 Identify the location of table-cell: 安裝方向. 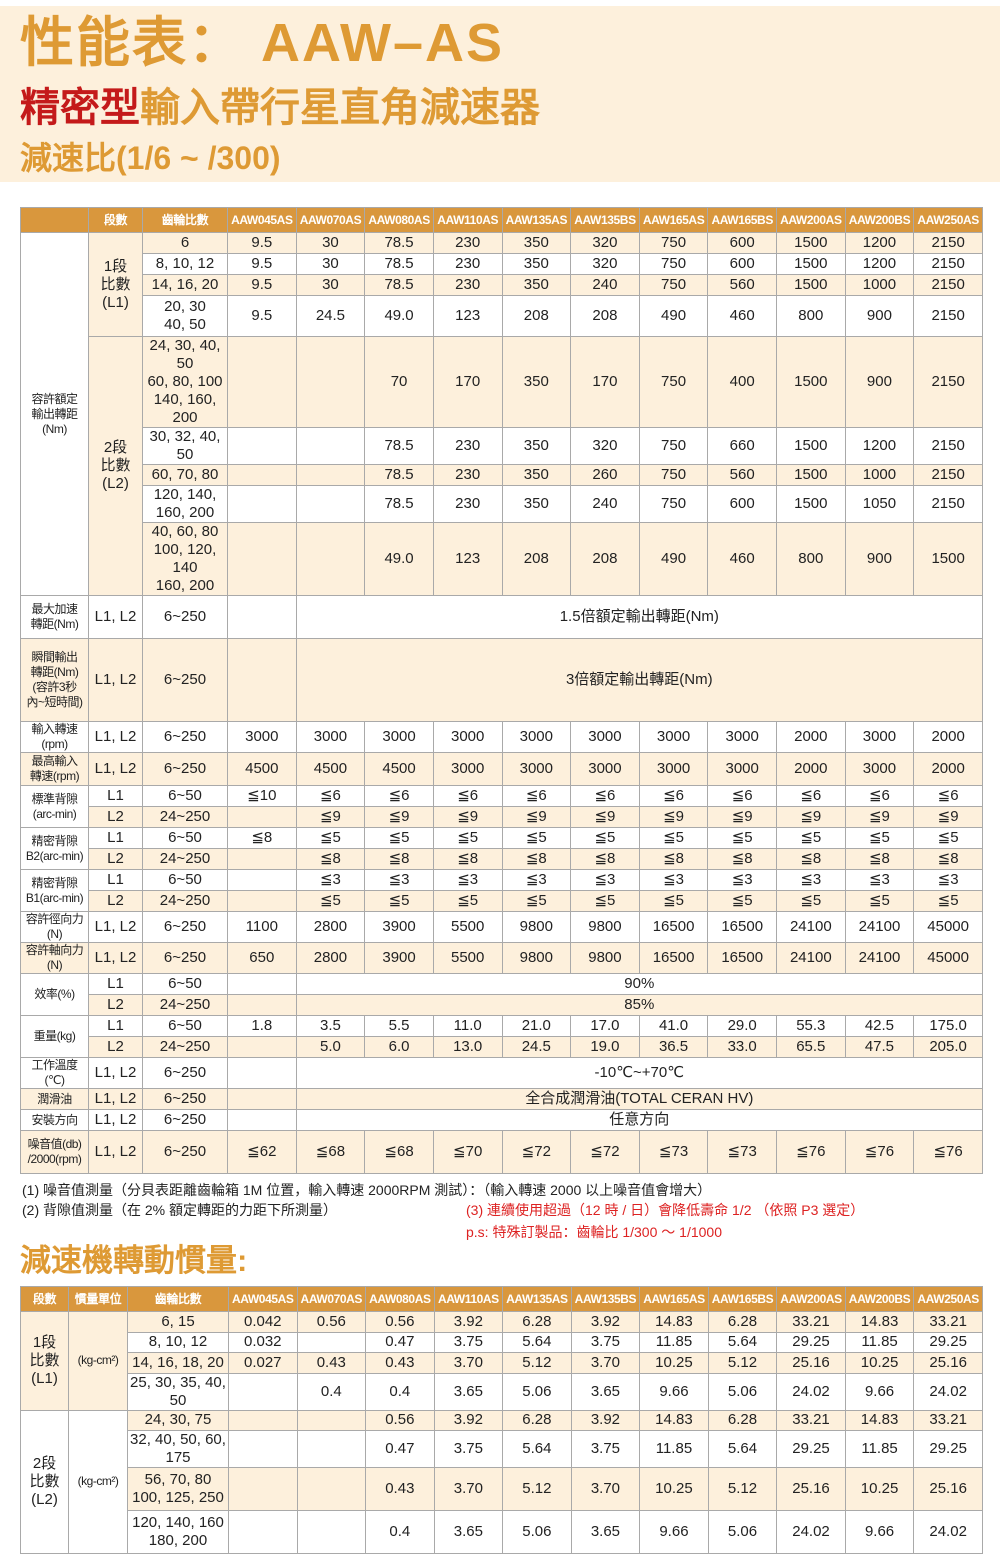
(54, 1120).